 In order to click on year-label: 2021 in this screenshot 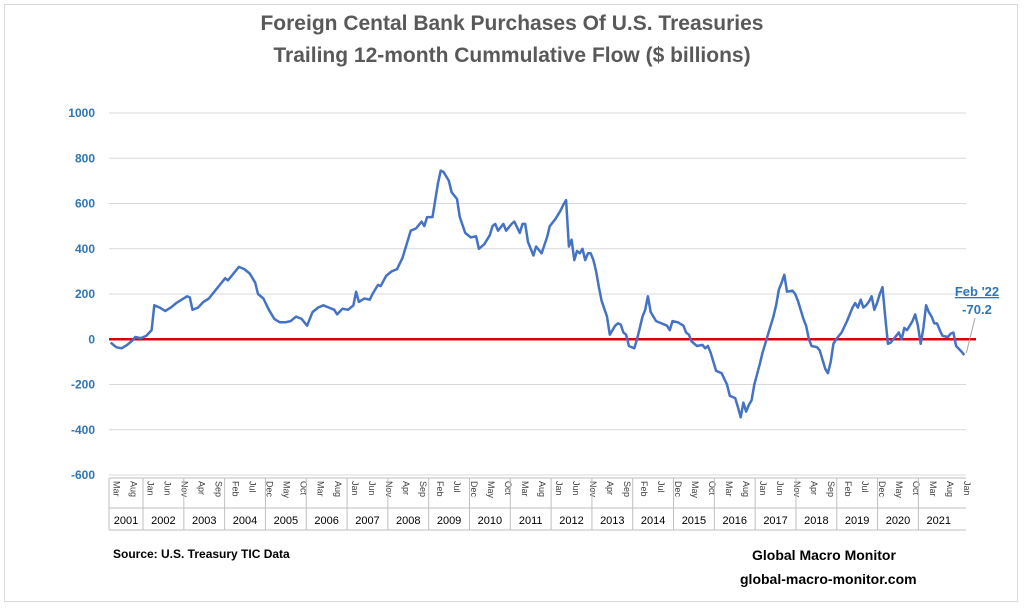, I will do `click(939, 521)`.